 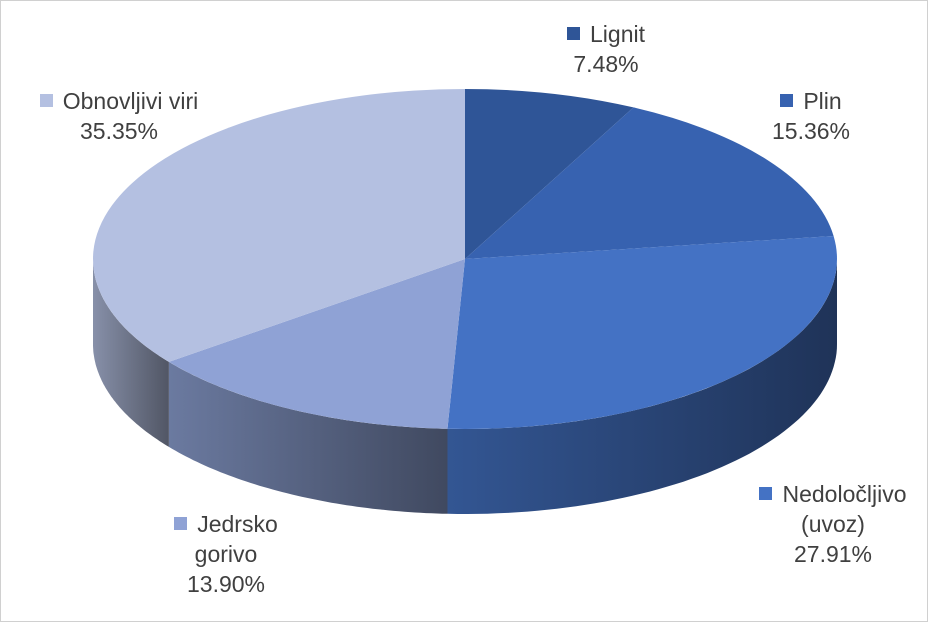 I want to click on category-name: Nedoločljivo (uvoz), so click(x=844, y=509).